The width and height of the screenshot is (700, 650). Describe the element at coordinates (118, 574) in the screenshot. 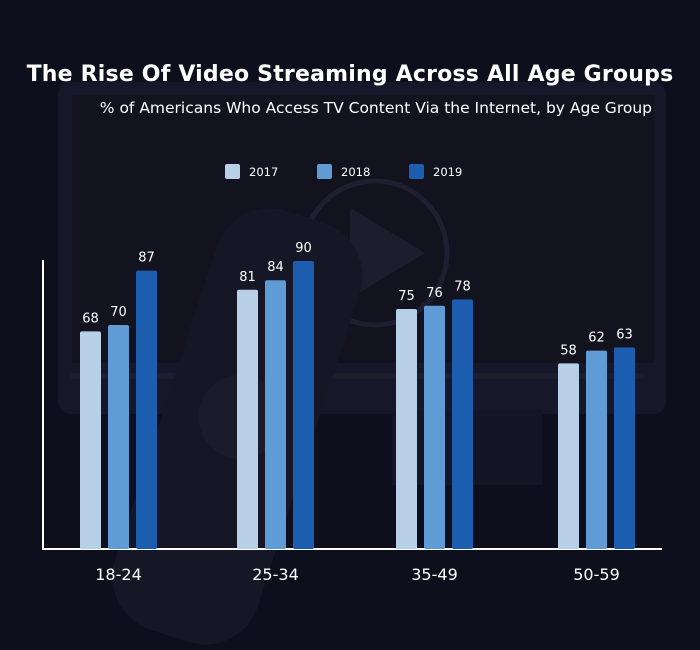

I see `x-tick-label-18-24: 18-24` at that location.